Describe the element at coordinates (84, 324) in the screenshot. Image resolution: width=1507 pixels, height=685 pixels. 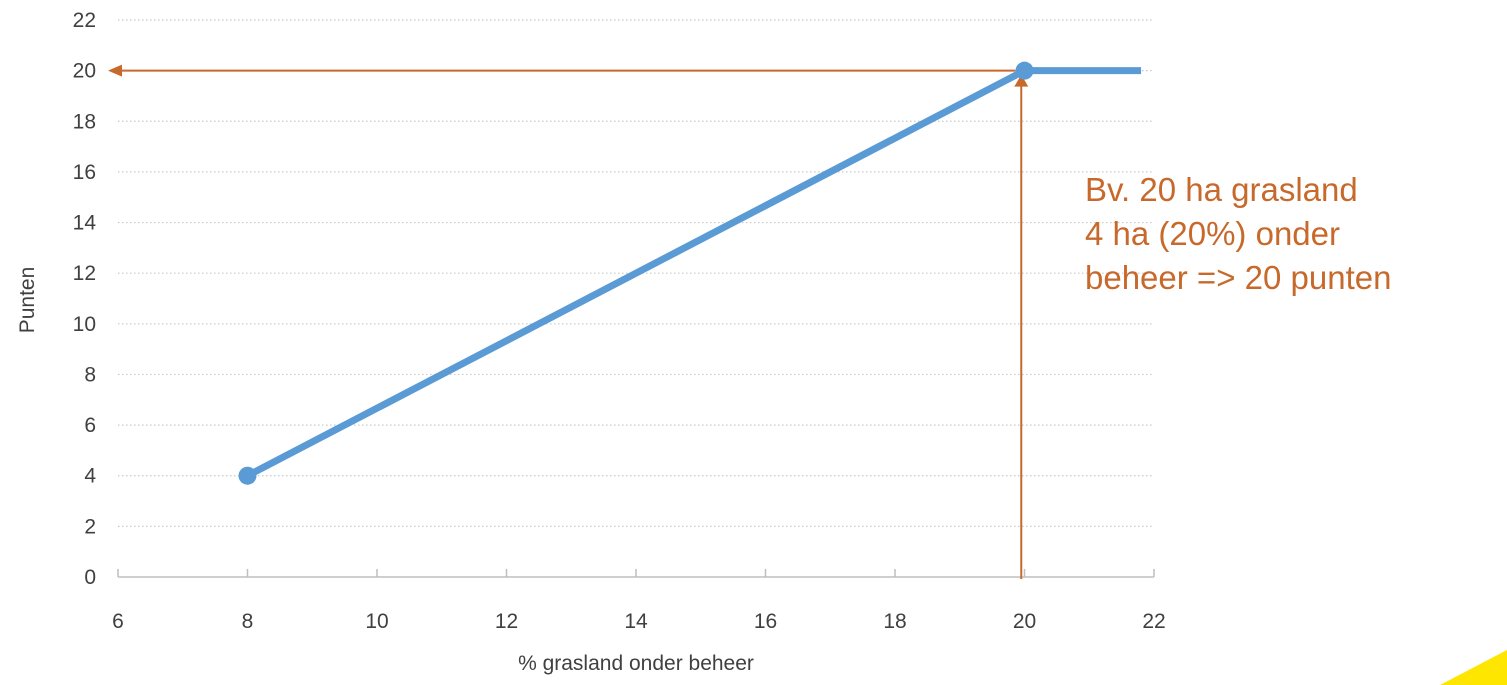
I see `y-tick-label-10: 10` at that location.